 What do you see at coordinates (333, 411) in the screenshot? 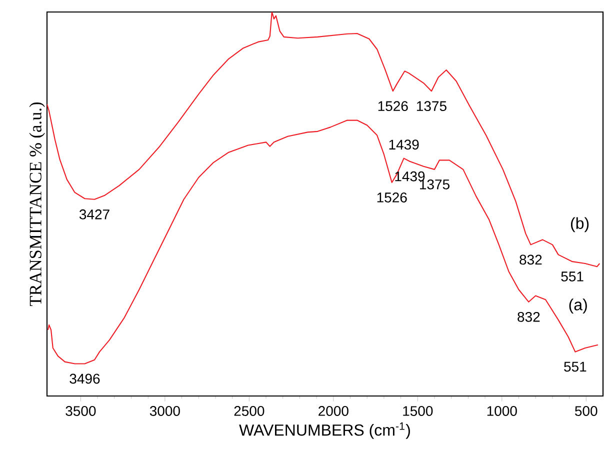
I see `x-tick-label: 2000` at bounding box center [333, 411].